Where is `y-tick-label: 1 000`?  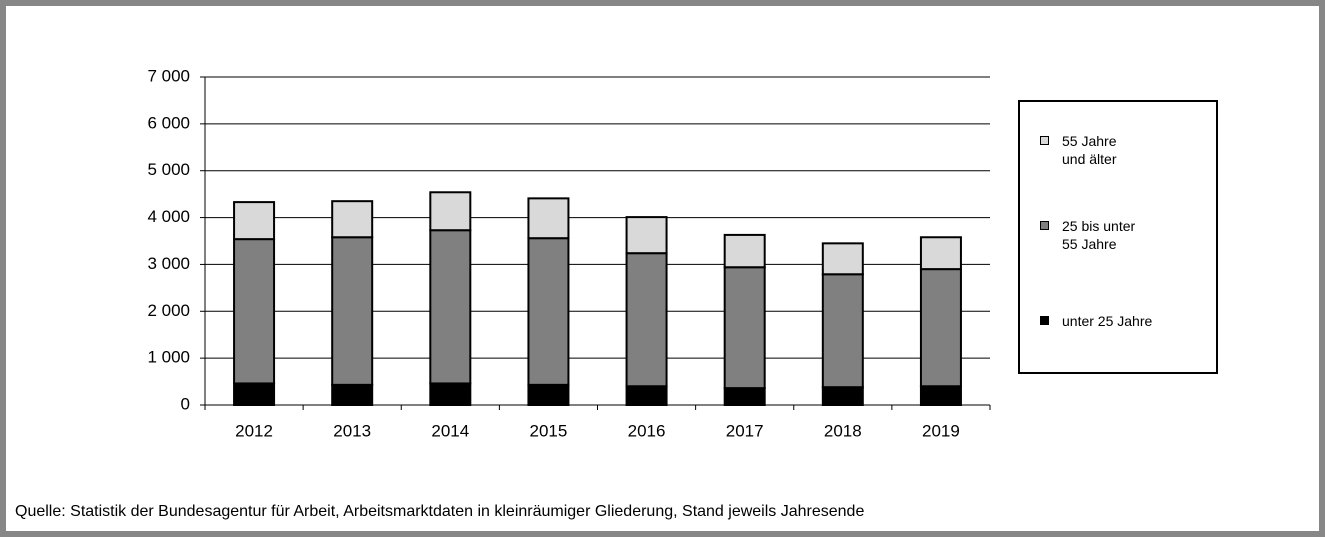
y-tick-label: 1 000 is located at coordinates (168, 357).